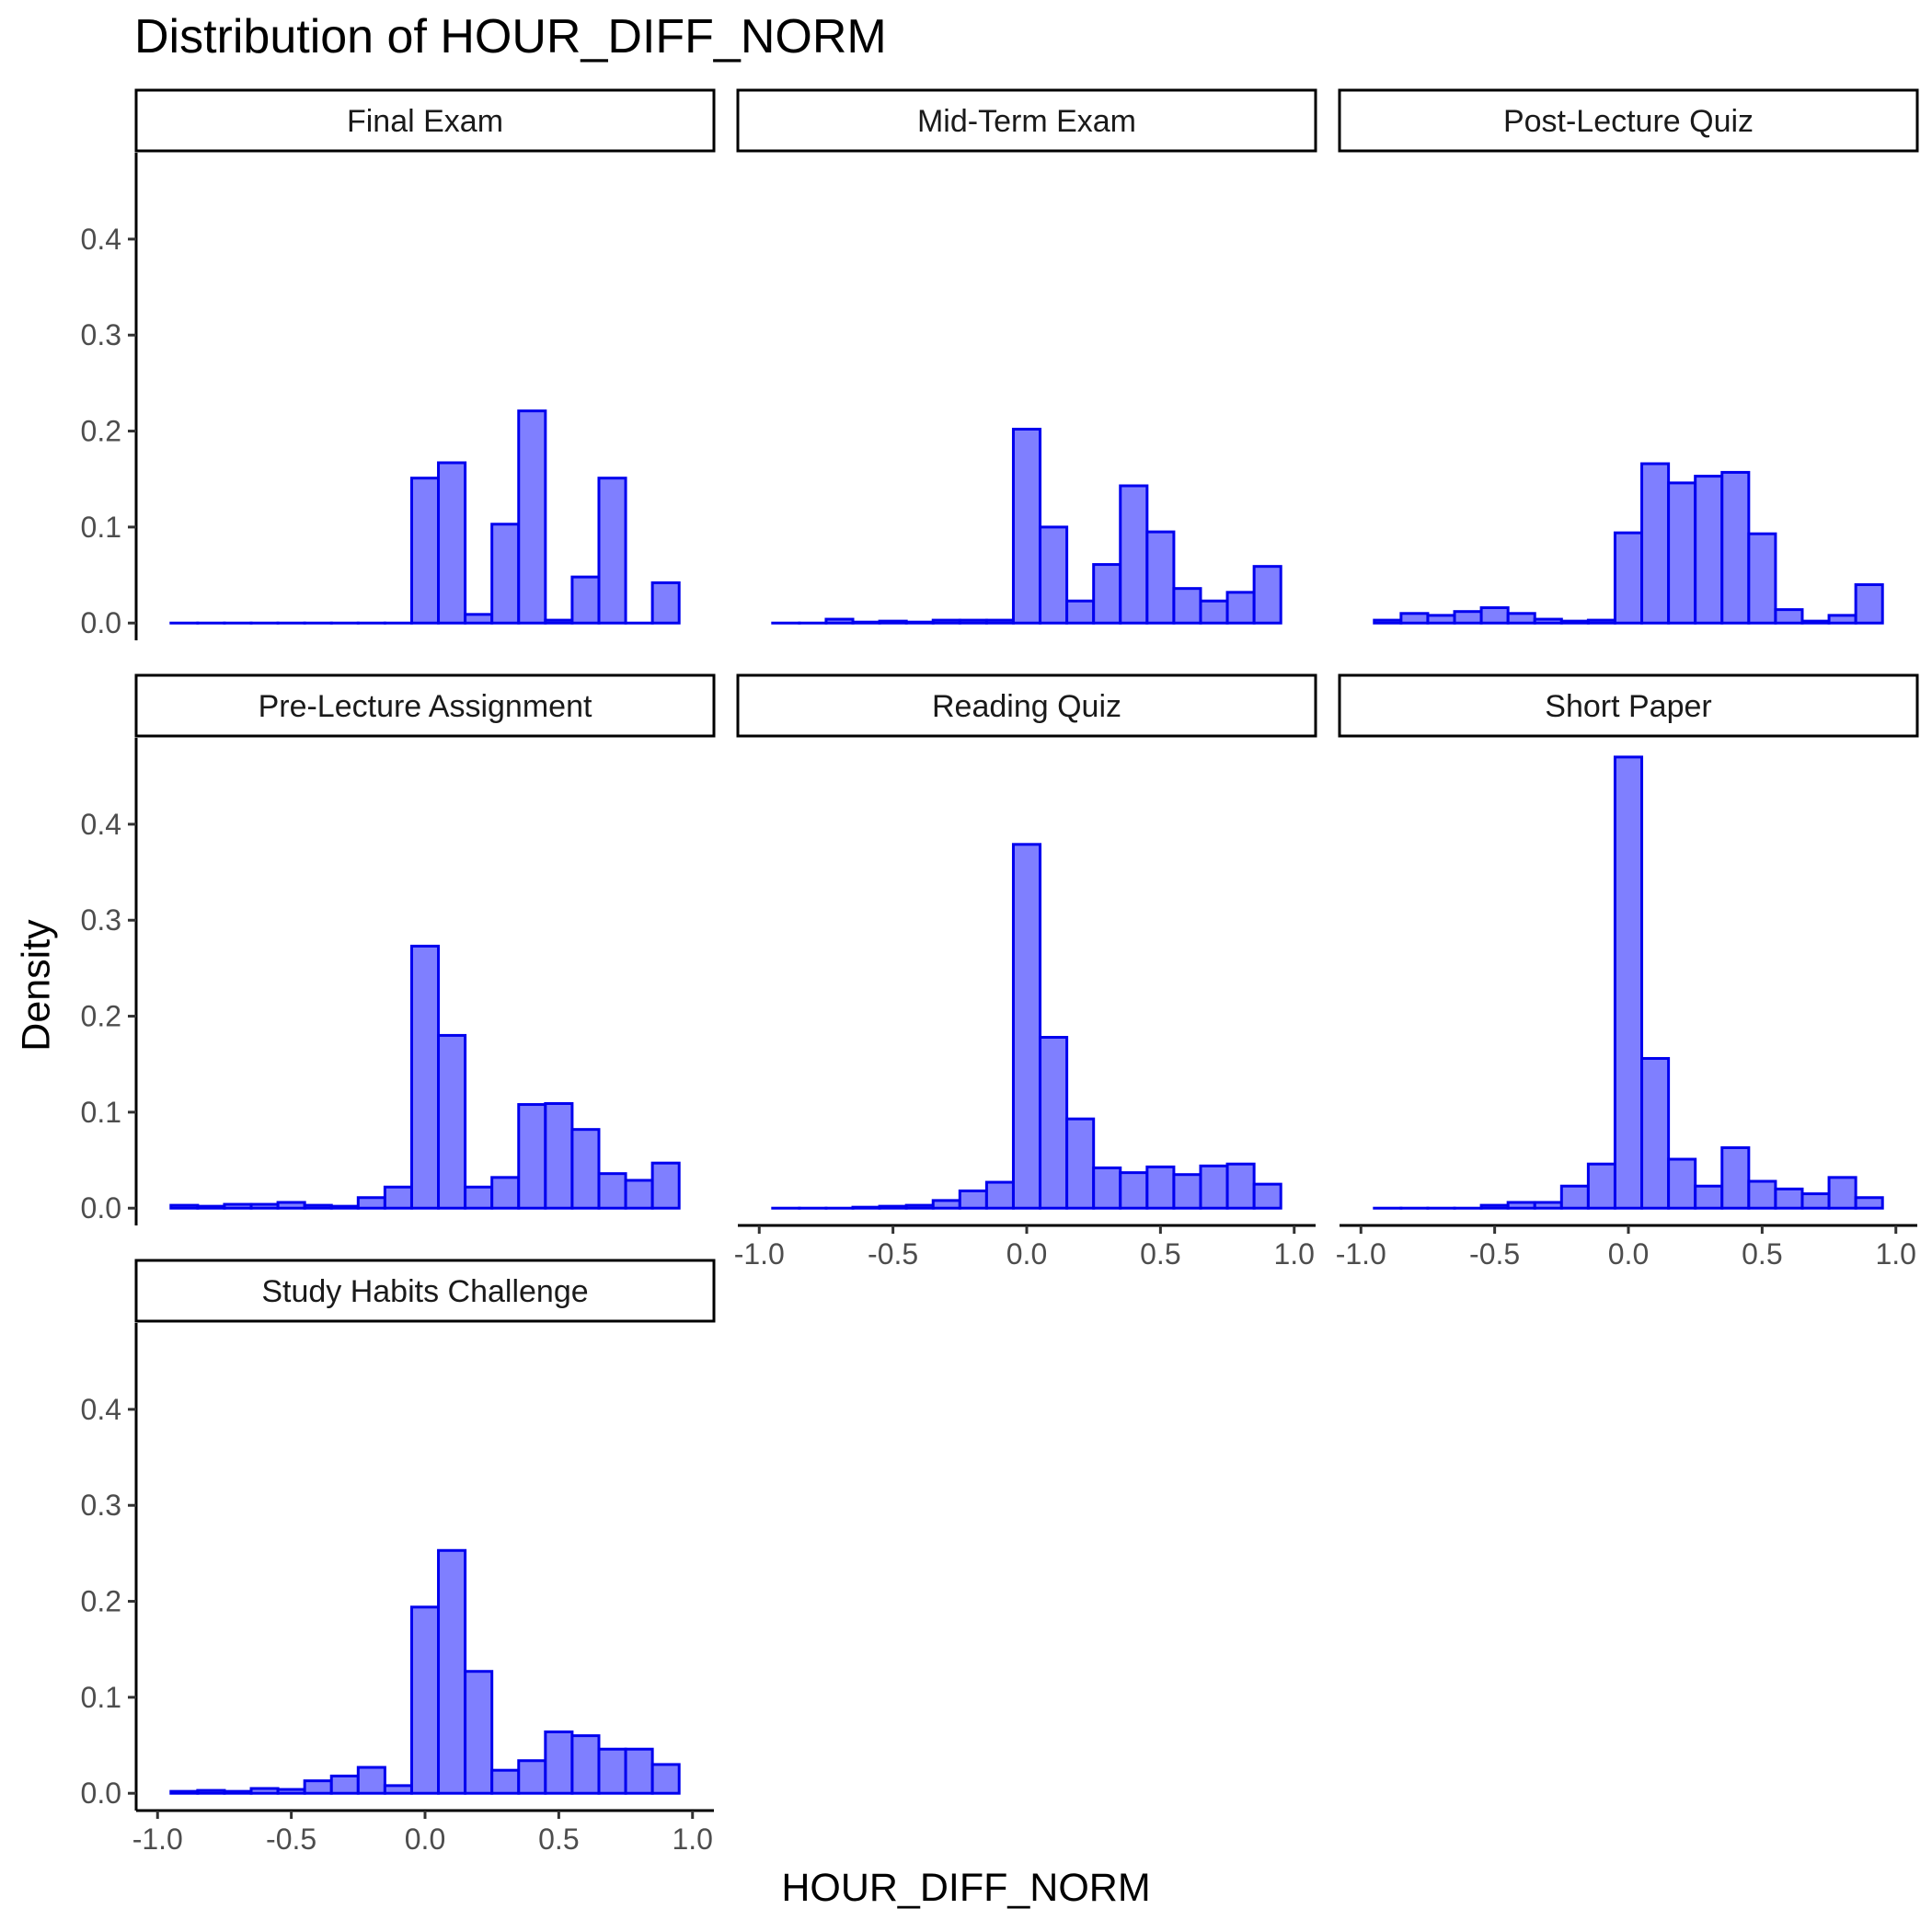 Image resolution: width=1932 pixels, height=1932 pixels. I want to click on facet-strip-reading-quiz, so click(1026, 705).